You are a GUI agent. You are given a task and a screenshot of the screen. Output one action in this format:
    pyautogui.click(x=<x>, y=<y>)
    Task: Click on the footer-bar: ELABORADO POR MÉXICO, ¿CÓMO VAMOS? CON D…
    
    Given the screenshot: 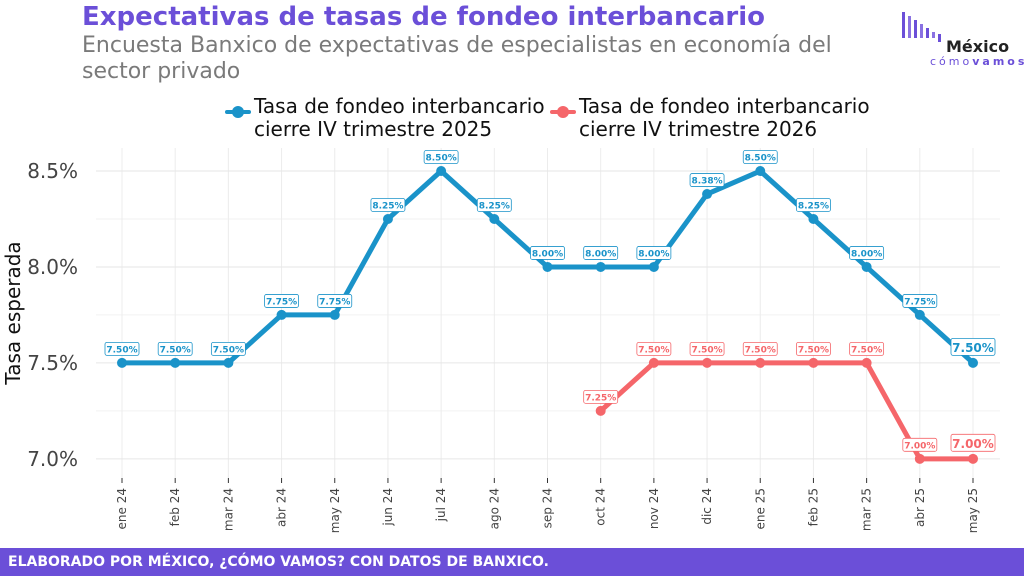 What is the action you would take?
    pyautogui.click(x=512, y=562)
    